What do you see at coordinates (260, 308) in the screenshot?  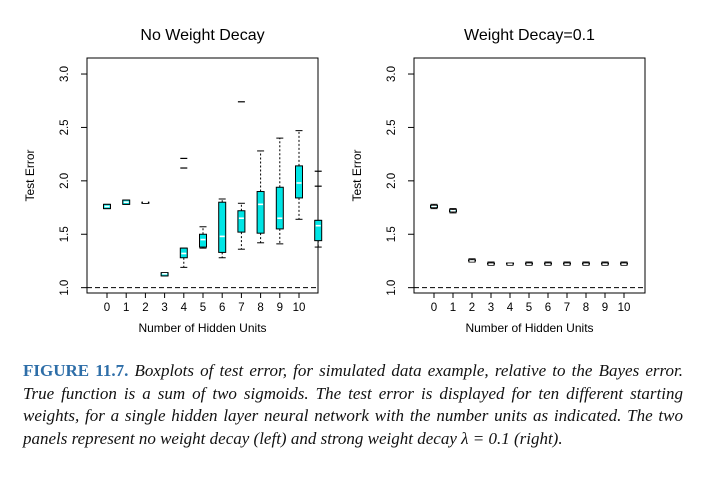 I see `panel1-xtick-label: 8` at bounding box center [260, 308].